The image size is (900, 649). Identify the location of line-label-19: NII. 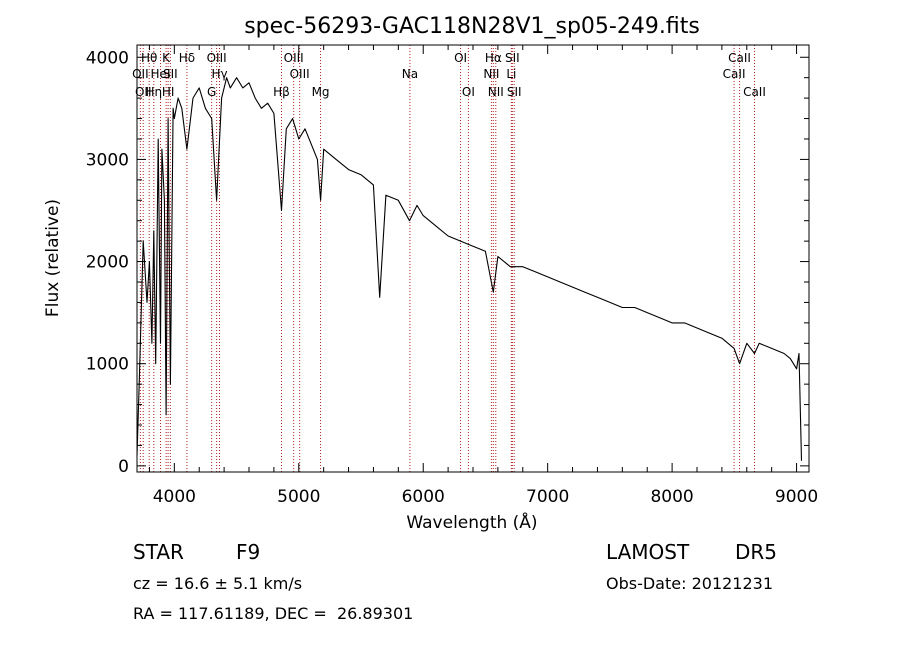
(491, 74).